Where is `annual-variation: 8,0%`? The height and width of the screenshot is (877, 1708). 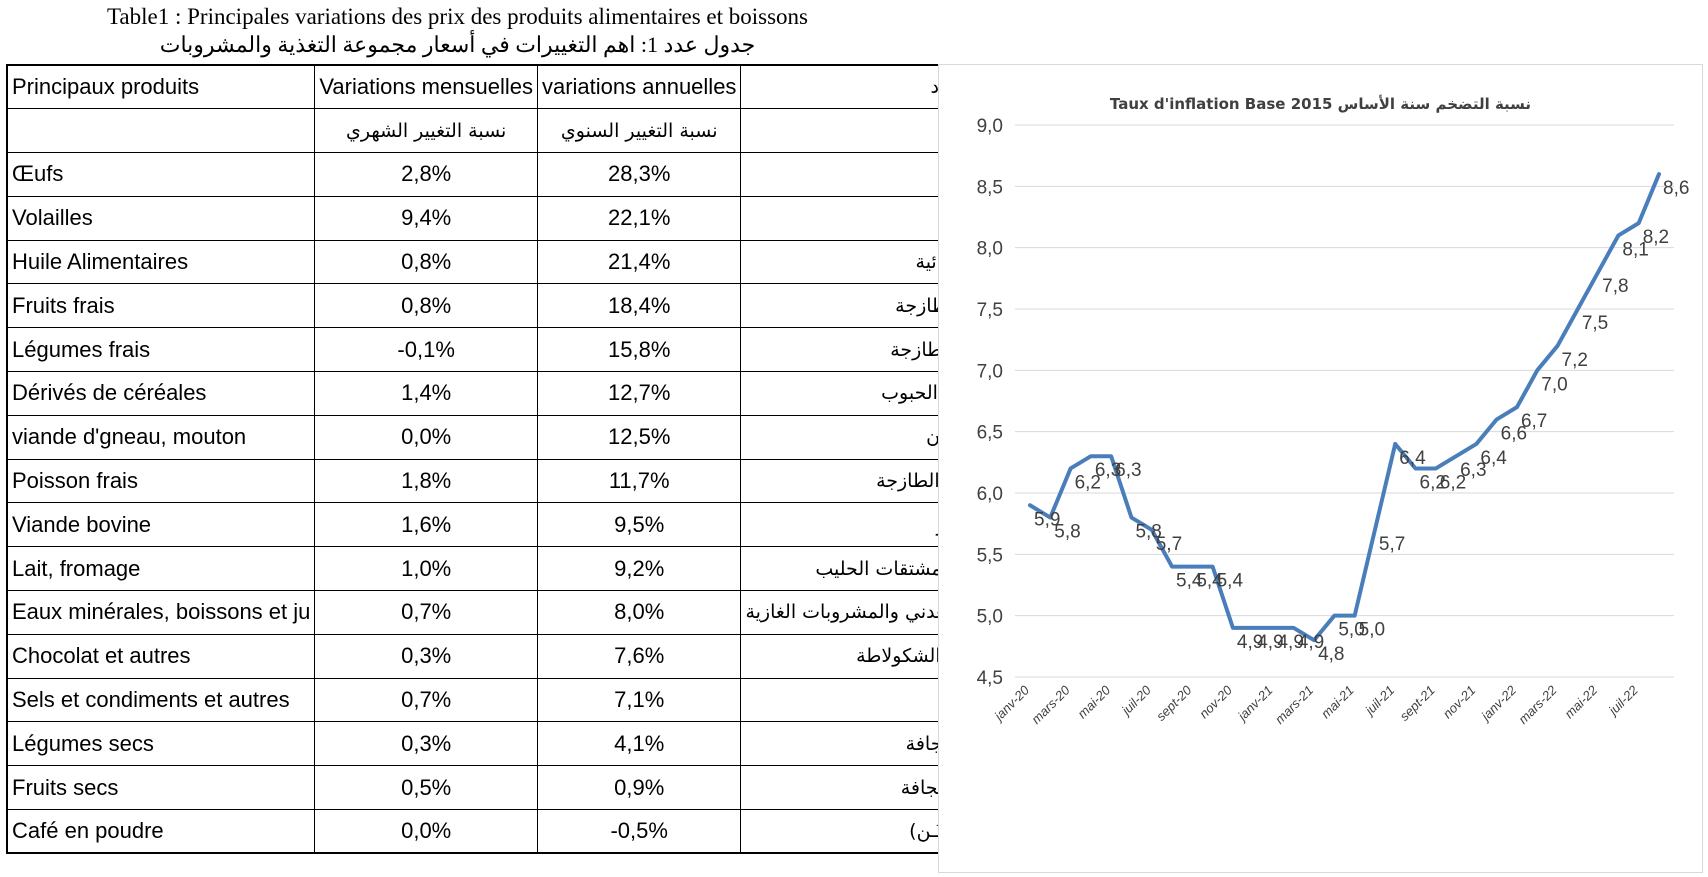
annual-variation: 8,0% is located at coordinates (639, 612).